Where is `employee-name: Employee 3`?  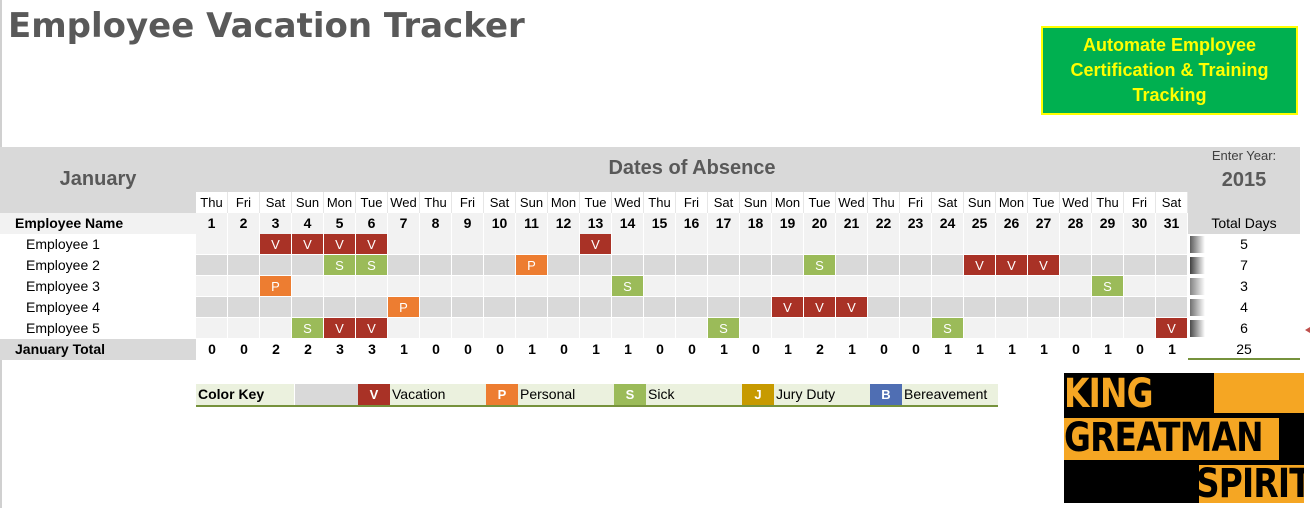 employee-name: Employee 3 is located at coordinates (98, 286).